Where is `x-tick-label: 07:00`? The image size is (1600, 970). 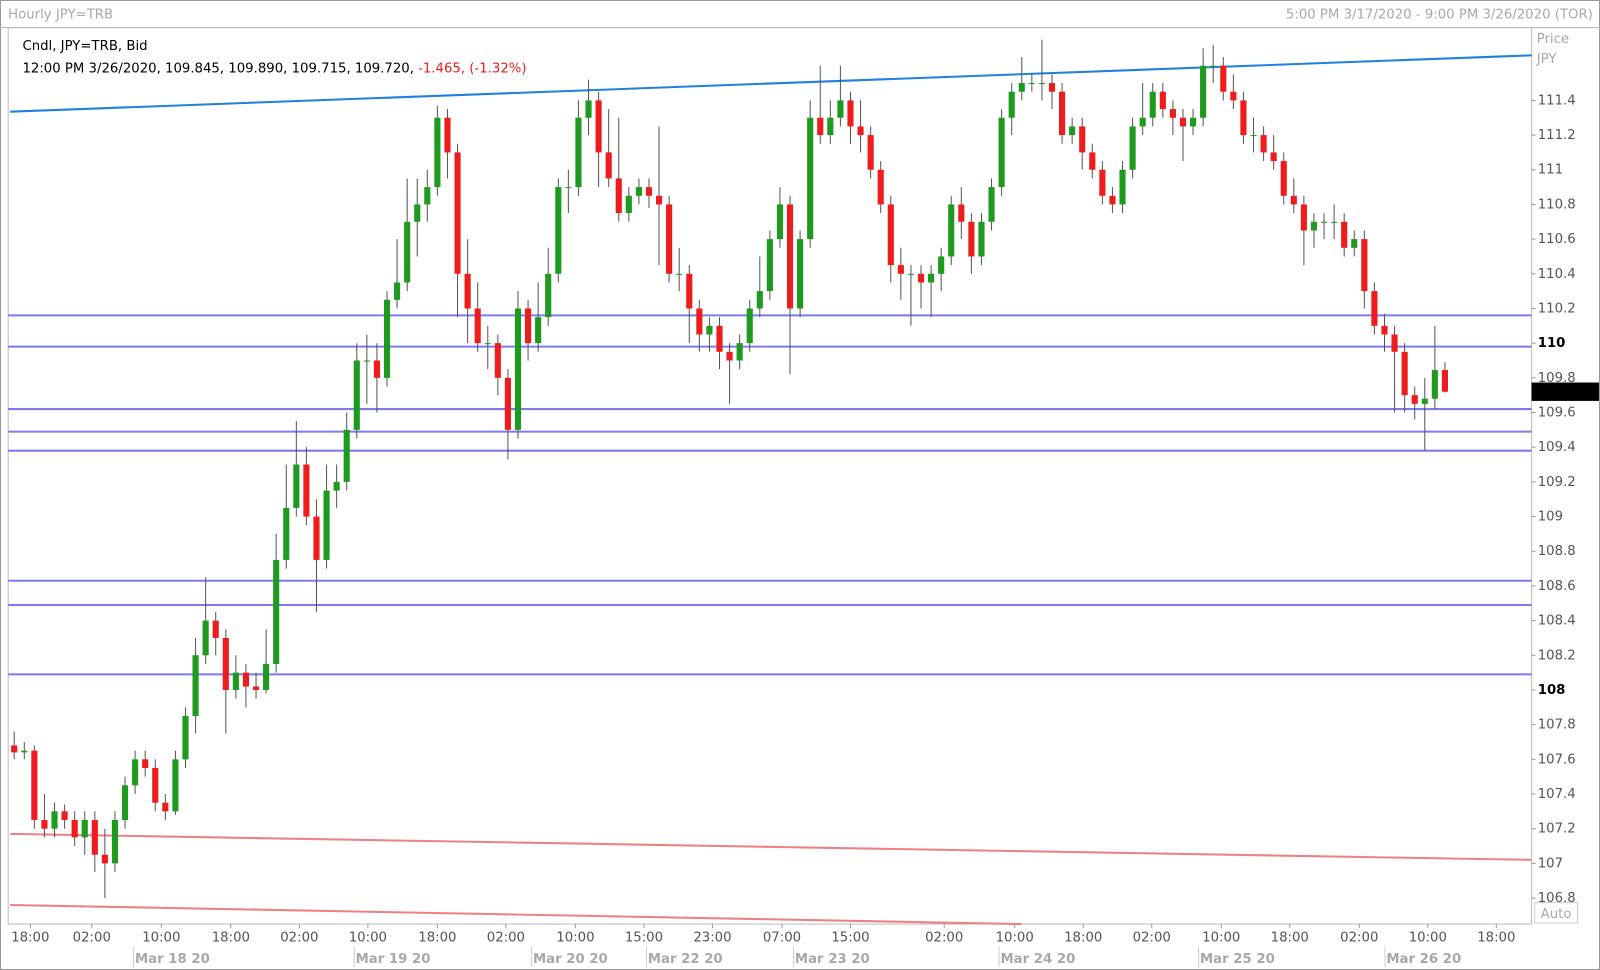
x-tick-label: 07:00 is located at coordinates (782, 937).